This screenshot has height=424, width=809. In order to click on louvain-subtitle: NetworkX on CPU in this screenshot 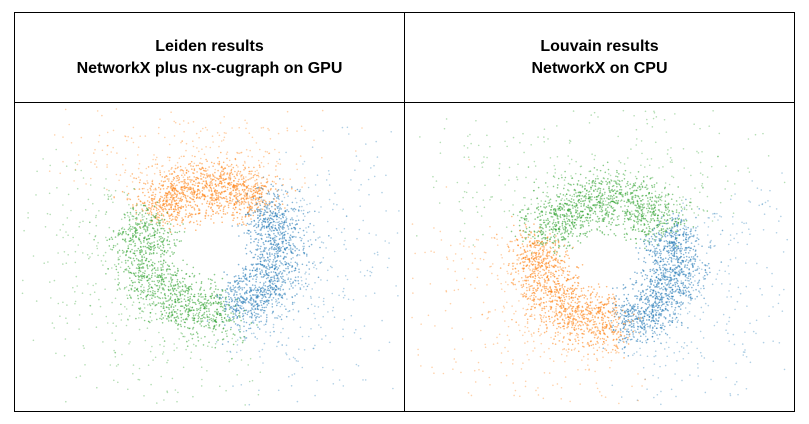, I will do `click(599, 68)`.